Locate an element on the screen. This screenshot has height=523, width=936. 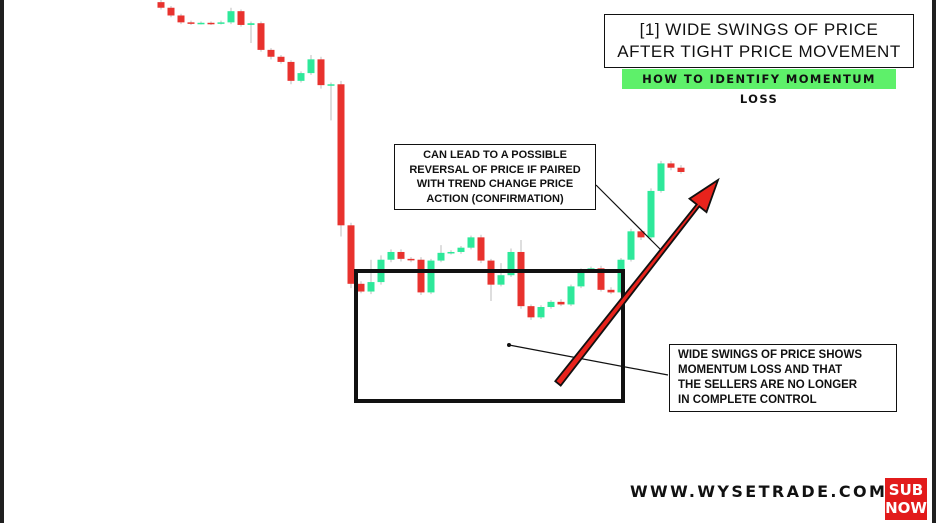
callout-line: ACTION (CONFIRMATION) is located at coordinates (495, 198).